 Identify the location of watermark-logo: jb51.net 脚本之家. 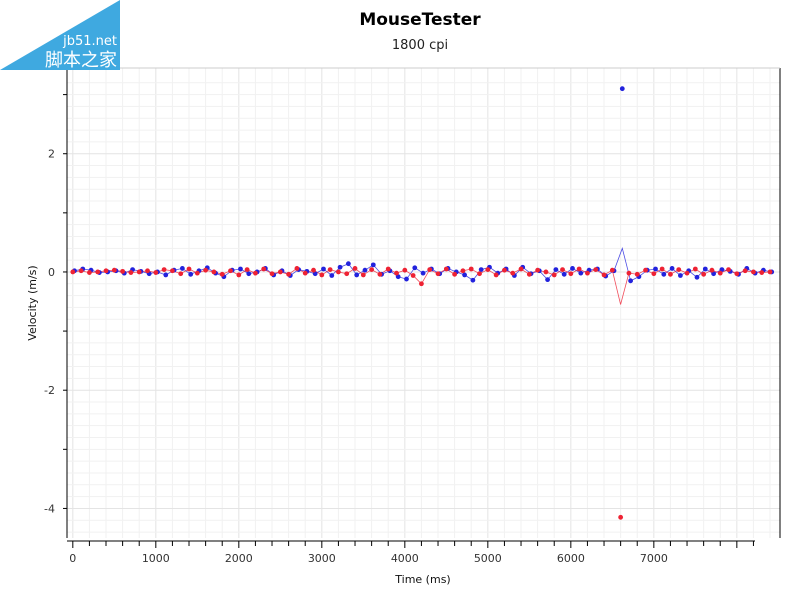
(60, 35).